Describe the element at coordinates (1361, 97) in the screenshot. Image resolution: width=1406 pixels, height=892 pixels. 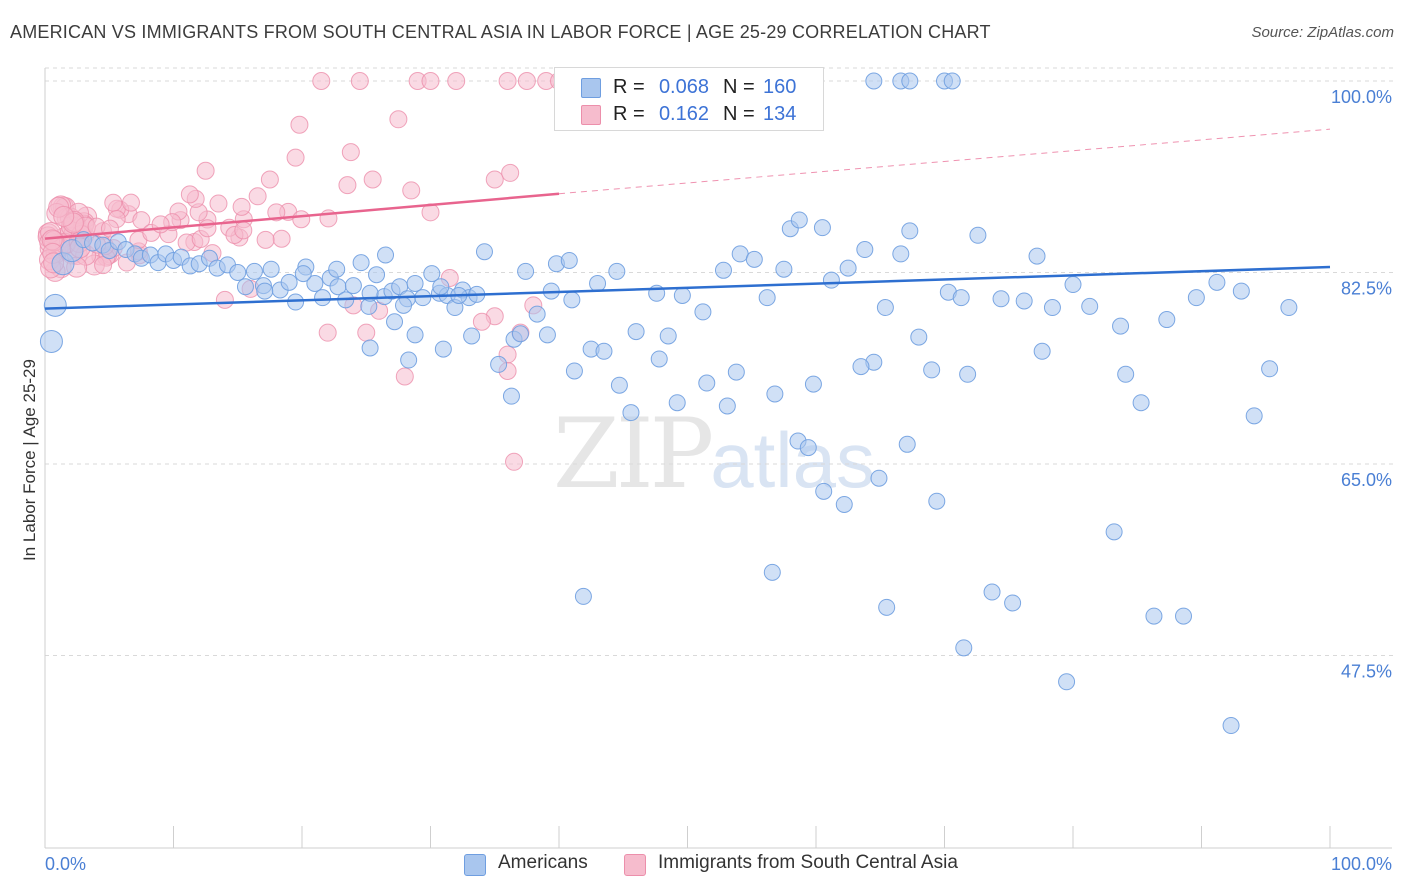
I see `y-tick-label: 100.0%` at that location.